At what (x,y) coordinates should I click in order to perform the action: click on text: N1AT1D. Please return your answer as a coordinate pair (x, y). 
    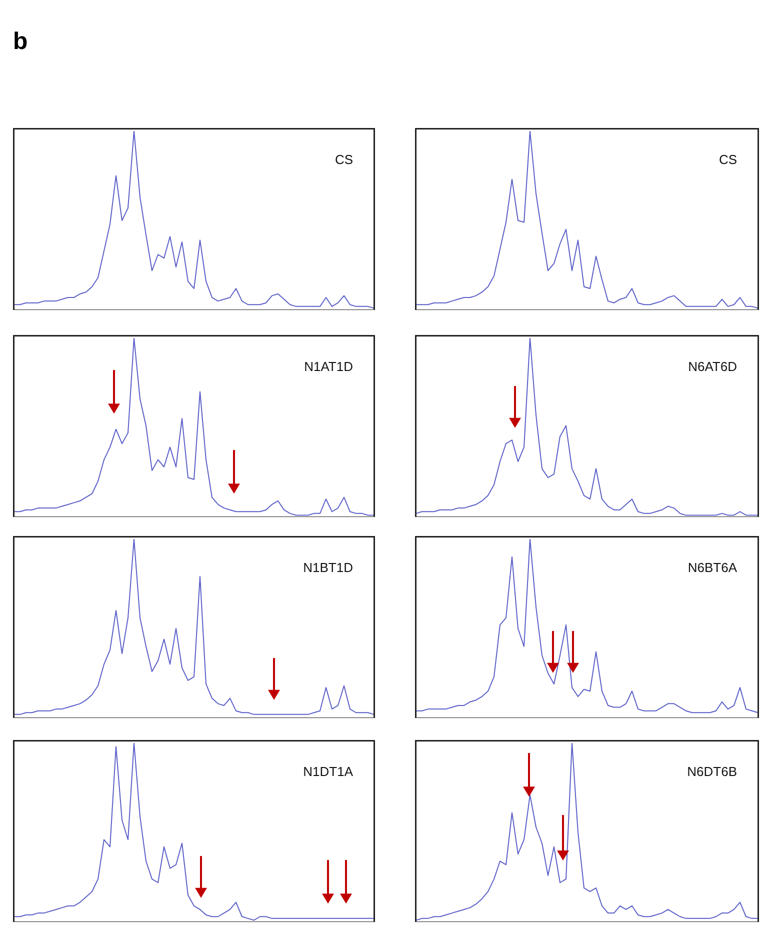
    Looking at the image, I should click on (328, 366).